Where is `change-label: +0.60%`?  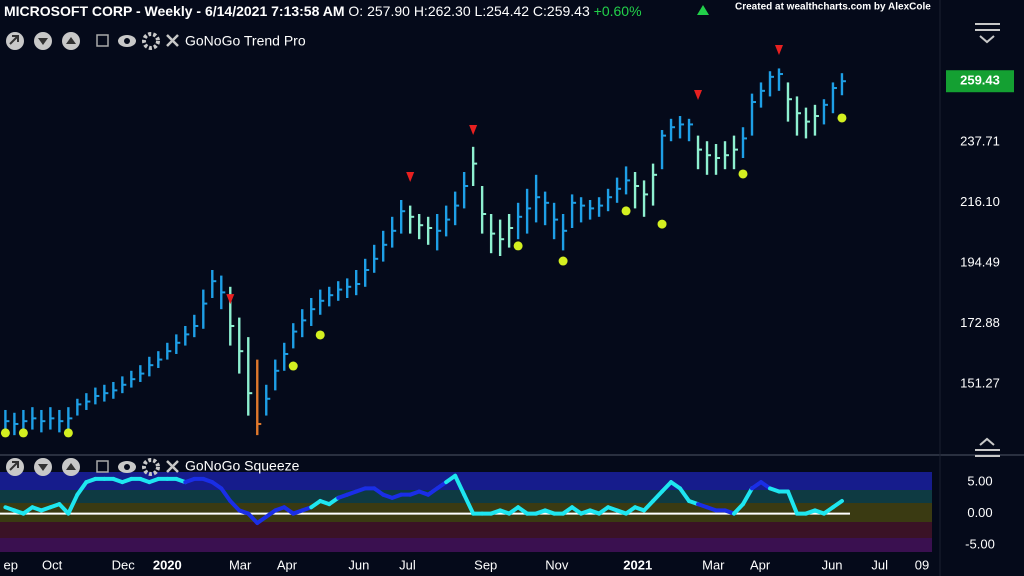
change-label: +0.60% is located at coordinates (618, 11).